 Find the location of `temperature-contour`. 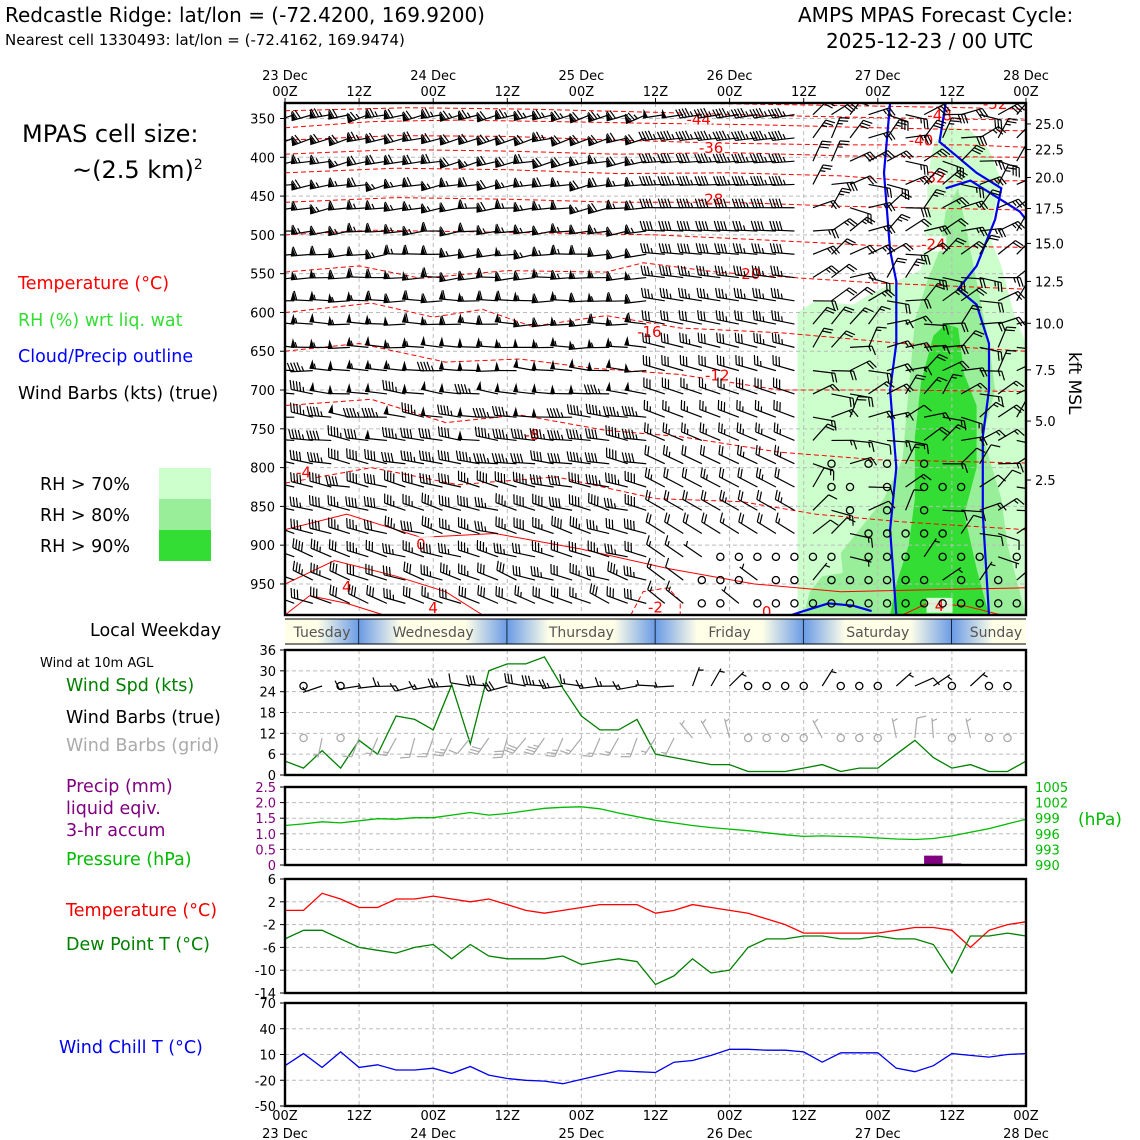

temperature-contour is located at coordinates (655, 367).